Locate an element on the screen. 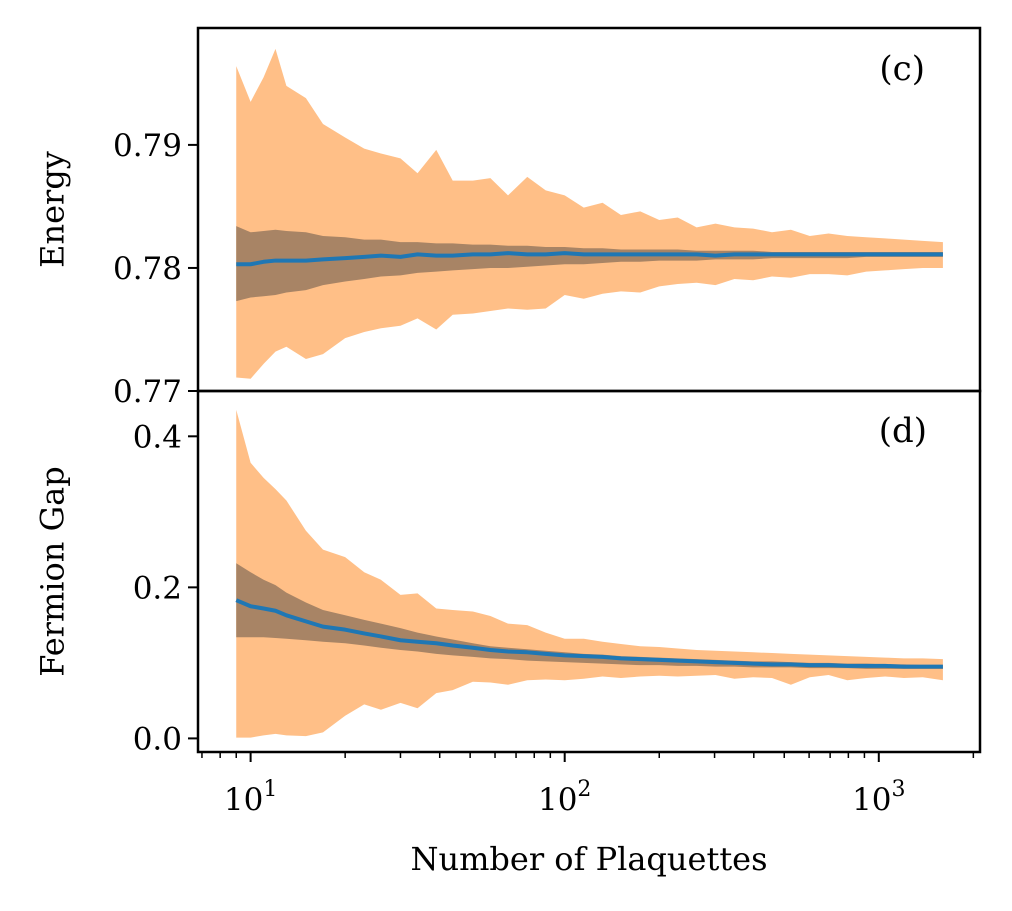 The image size is (1012, 911). gap-mean-line is located at coordinates (589, 633).